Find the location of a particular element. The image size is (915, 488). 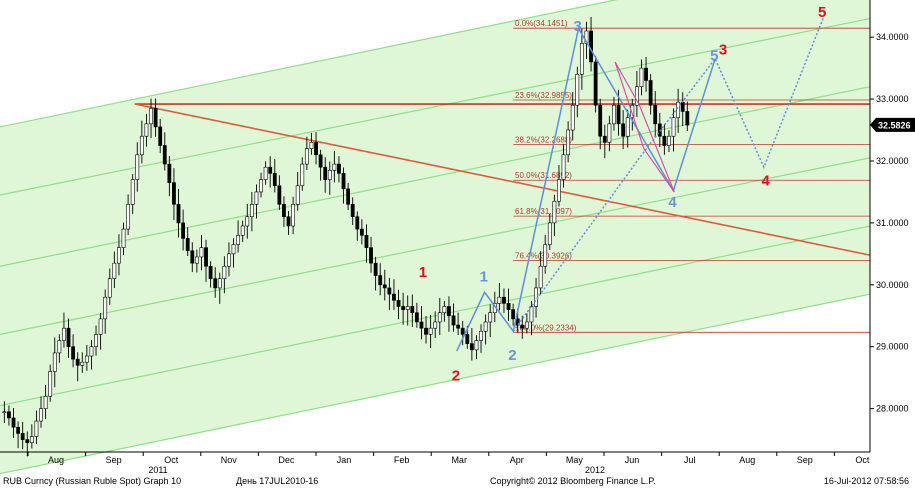

x-tick-label: Mar is located at coordinates (459, 460).